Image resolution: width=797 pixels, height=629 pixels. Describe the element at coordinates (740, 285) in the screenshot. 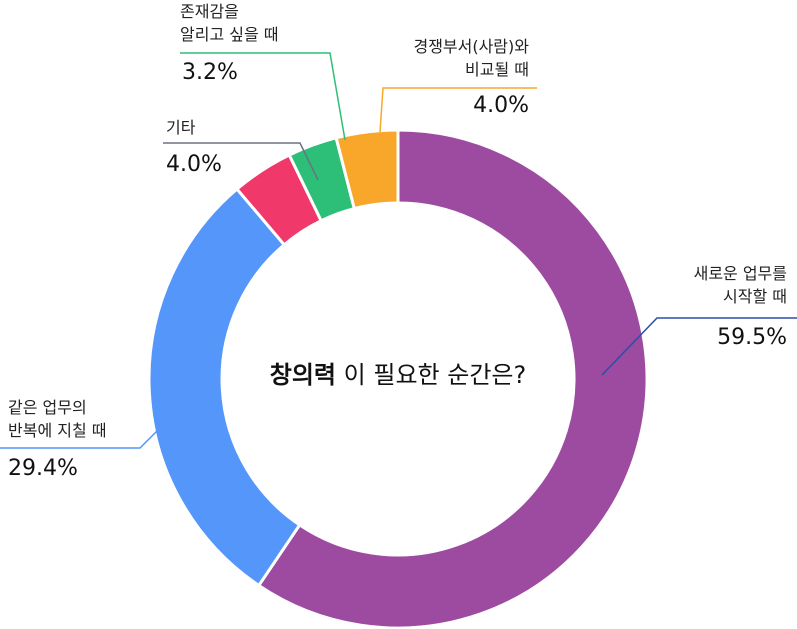

I see `slice-label: 새로운 업무를 시작할 때` at that location.